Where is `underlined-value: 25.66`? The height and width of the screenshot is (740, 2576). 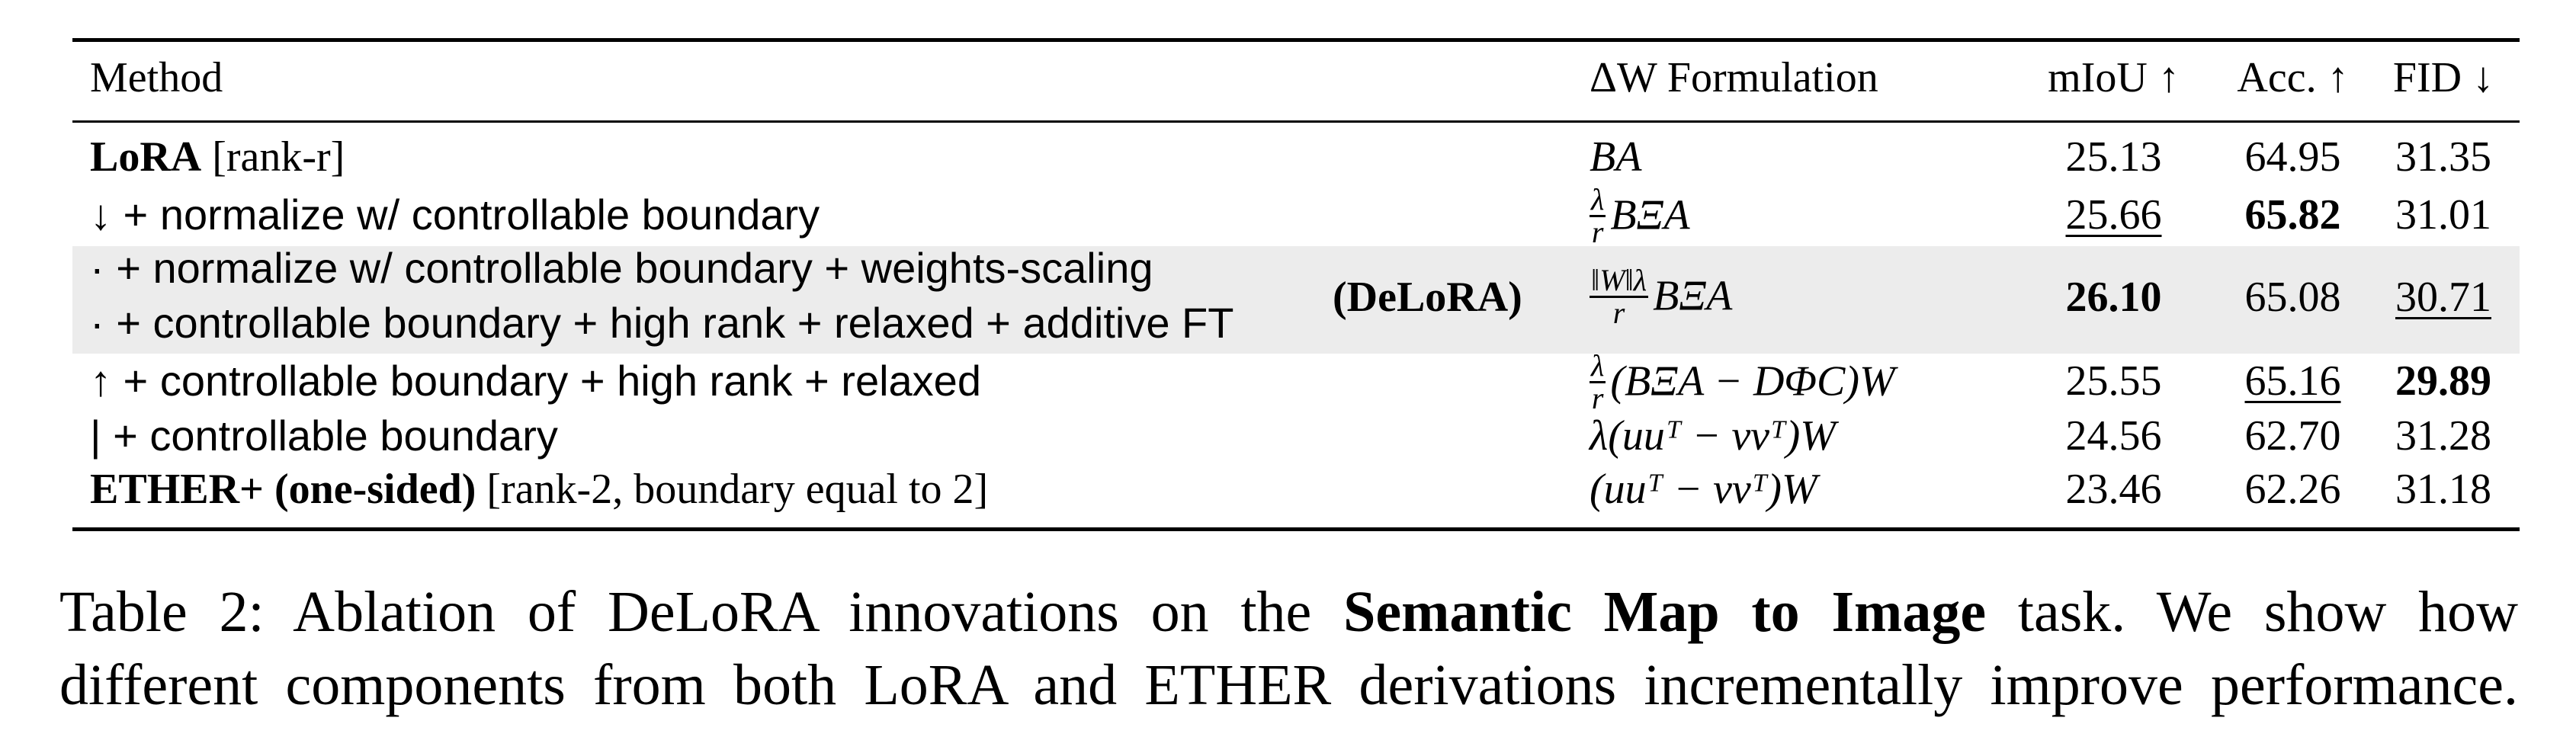
underlined-value: 25.66 is located at coordinates (2113, 215).